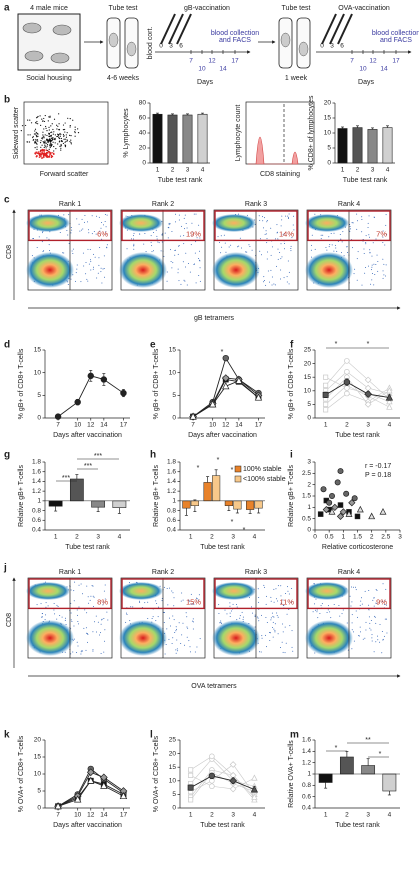 The width and height of the screenshot is (419, 876). What do you see at coordinates (123, 8) in the screenshot?
I see `tube-label: Tube test` at bounding box center [123, 8].